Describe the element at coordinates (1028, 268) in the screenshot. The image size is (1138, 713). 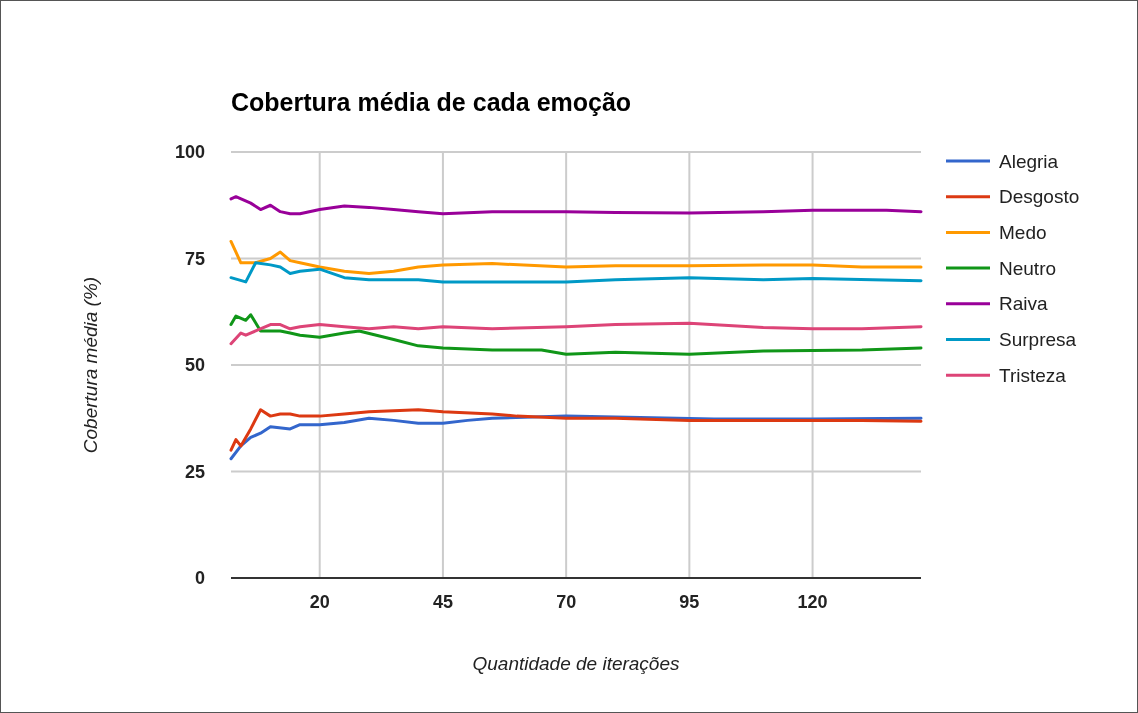
I see `legend-label: Neutro` at that location.